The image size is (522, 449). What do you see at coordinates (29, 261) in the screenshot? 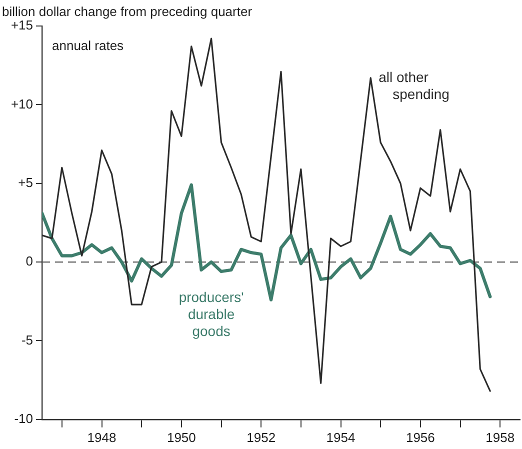
I see `y-tick-label: 0` at bounding box center [29, 261].